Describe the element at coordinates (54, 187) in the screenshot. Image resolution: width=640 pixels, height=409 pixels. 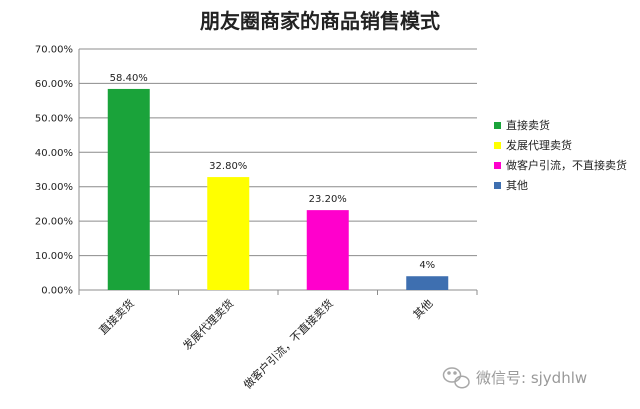
I see `y-tick-label: 30.00%` at that location.